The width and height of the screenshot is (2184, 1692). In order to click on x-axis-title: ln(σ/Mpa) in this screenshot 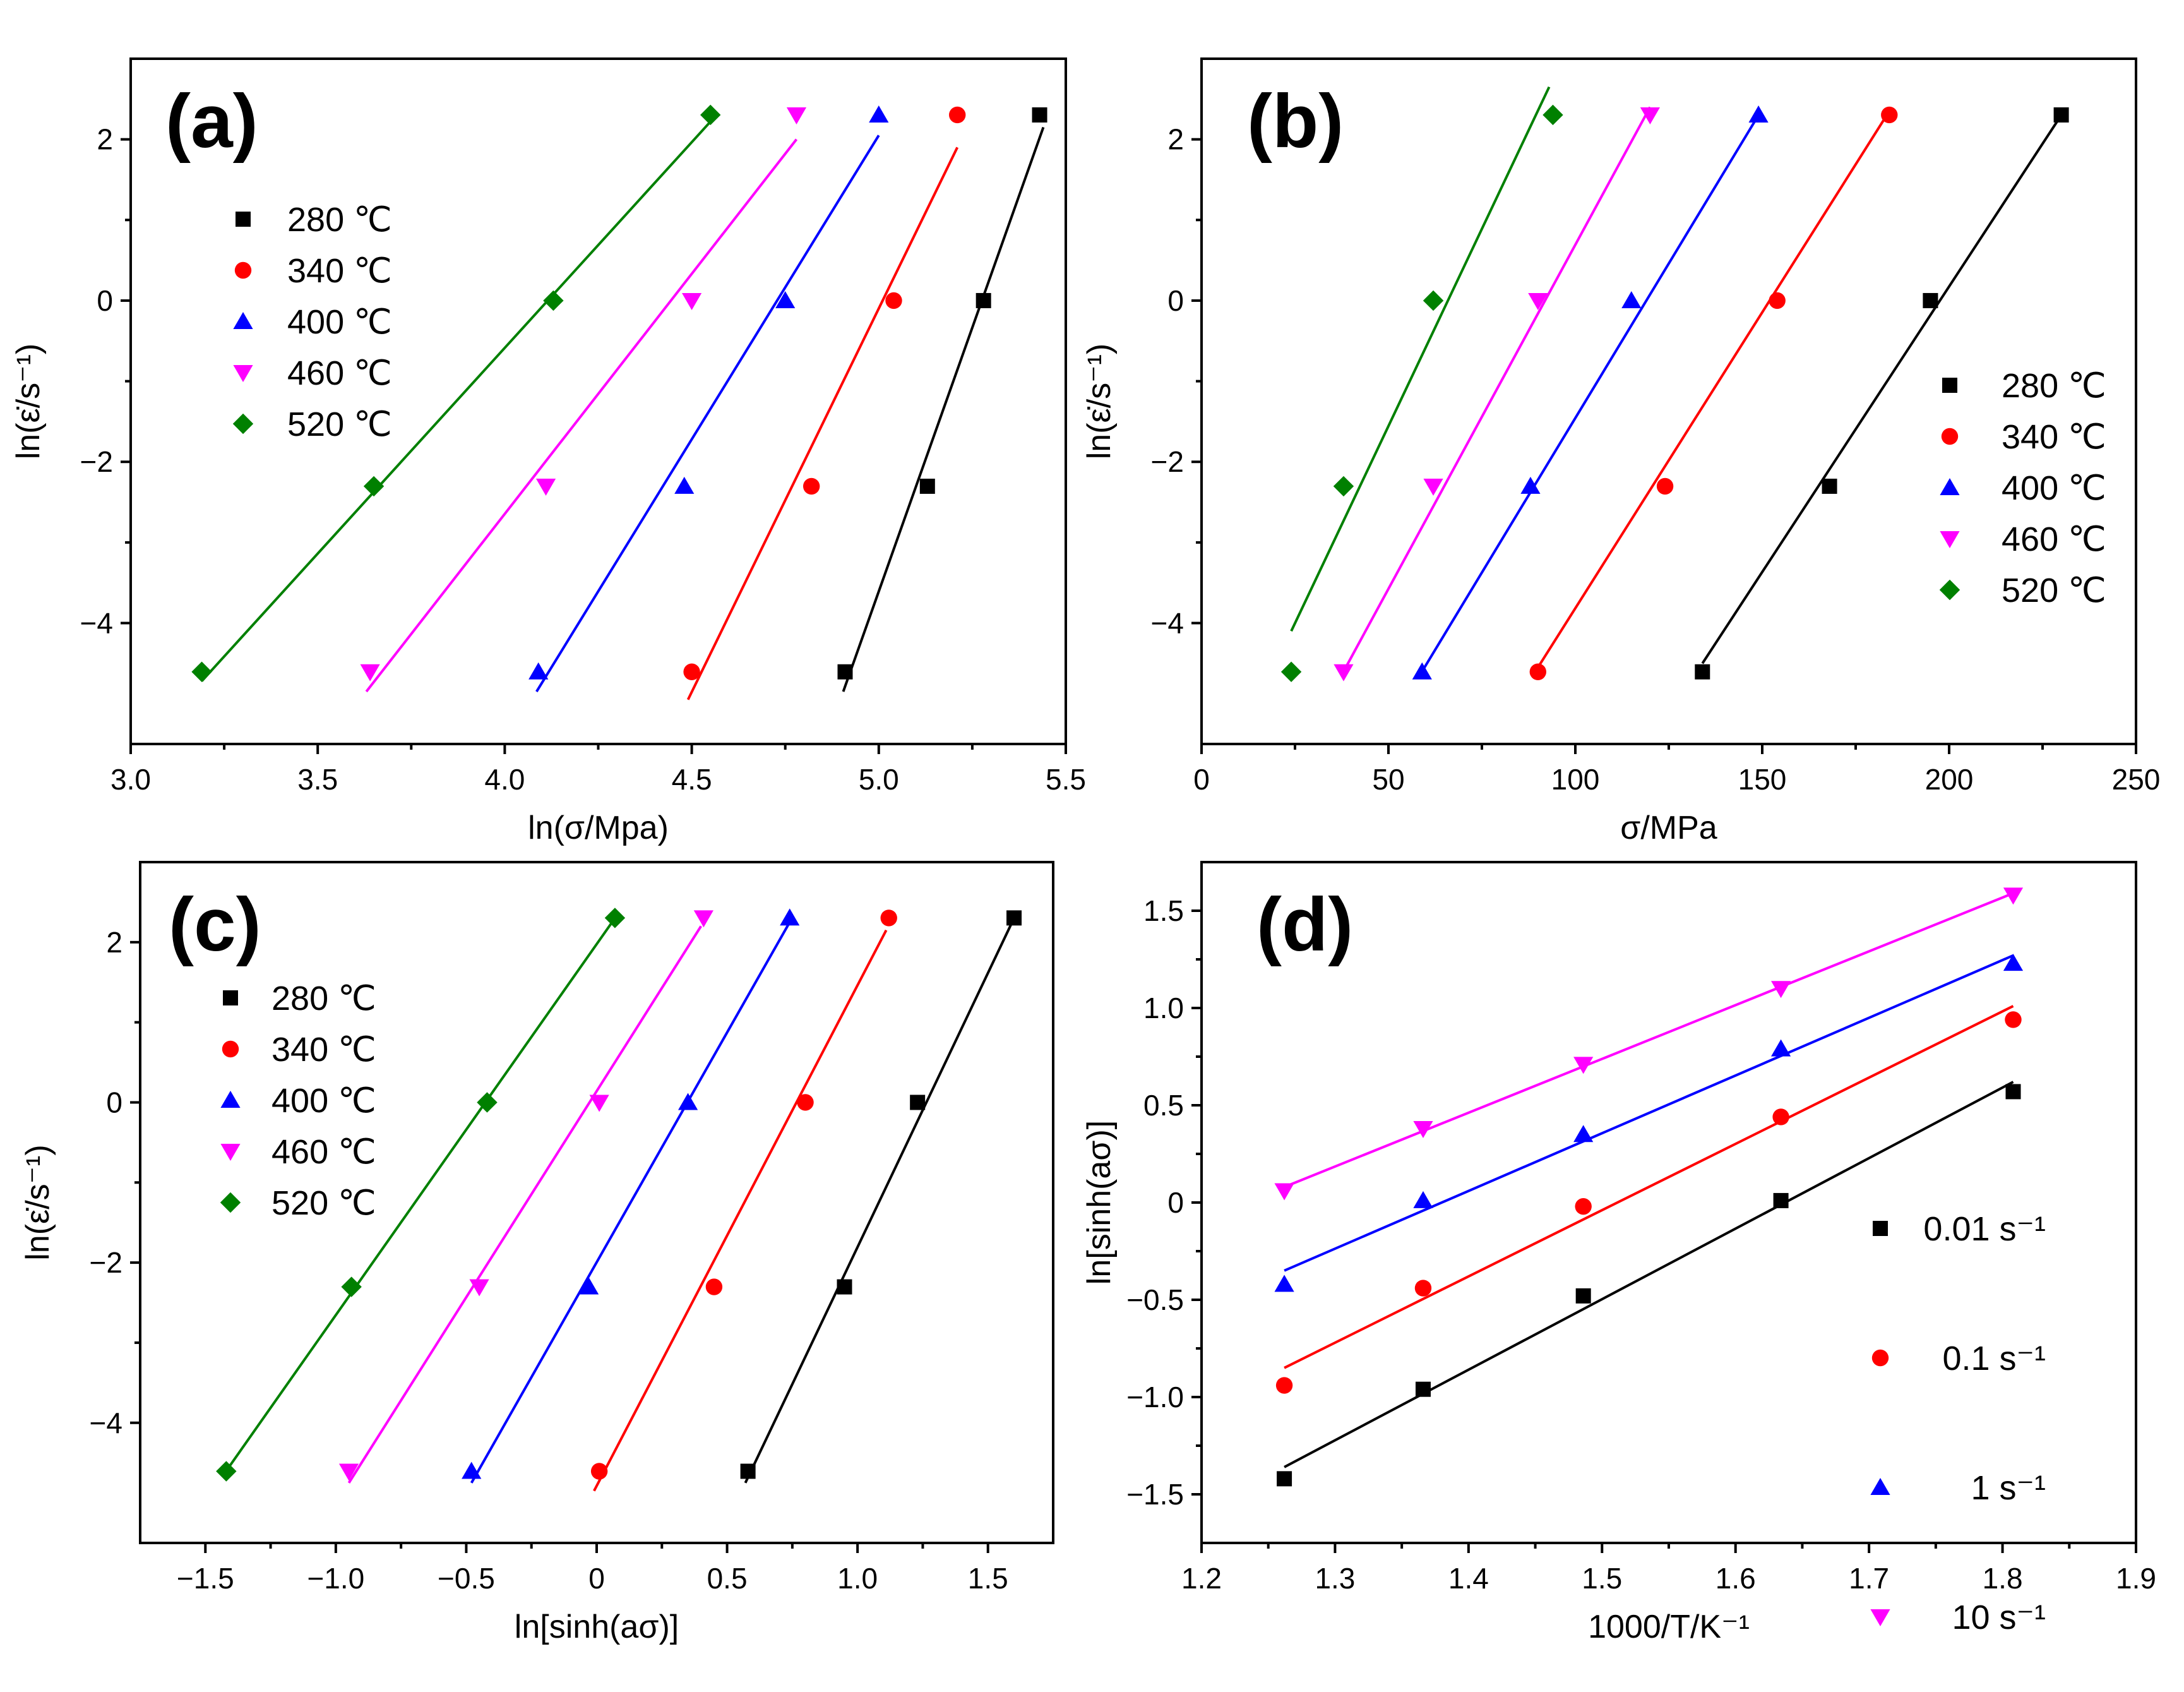, I will do `click(598, 828)`.